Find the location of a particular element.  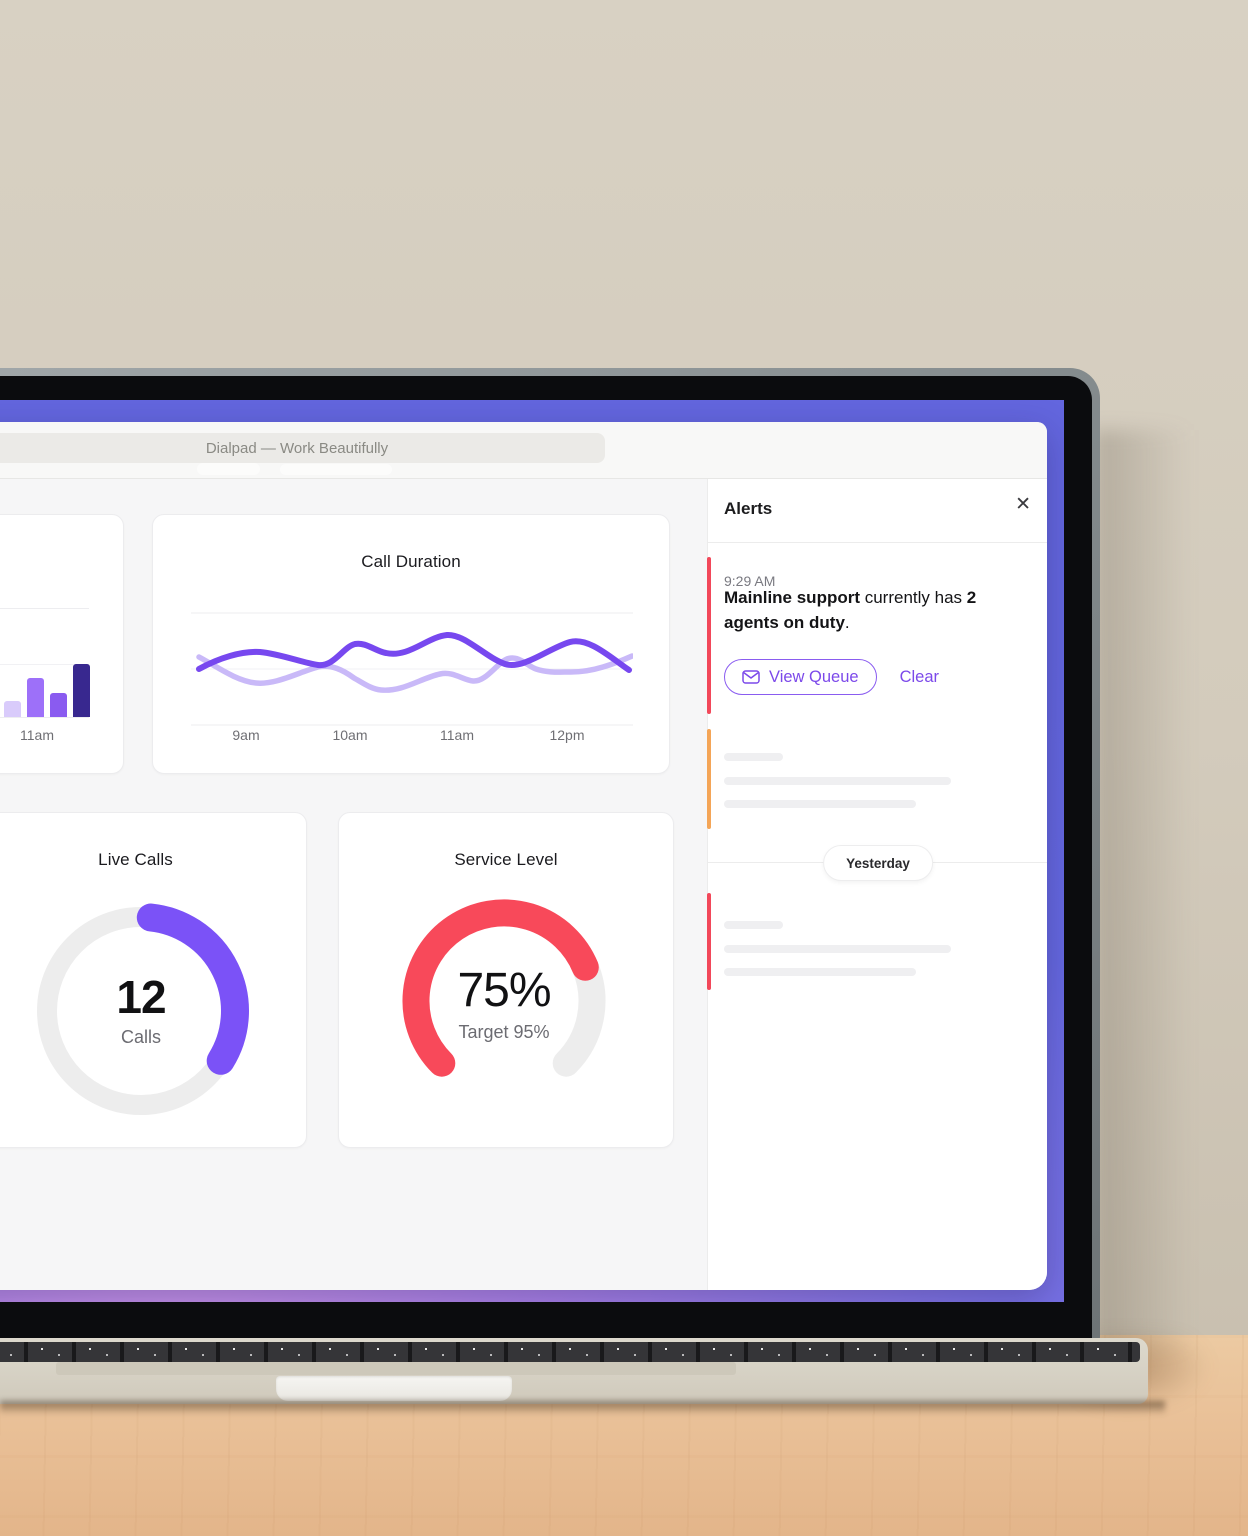

base-front-shadow is located at coordinates (582, 1408).